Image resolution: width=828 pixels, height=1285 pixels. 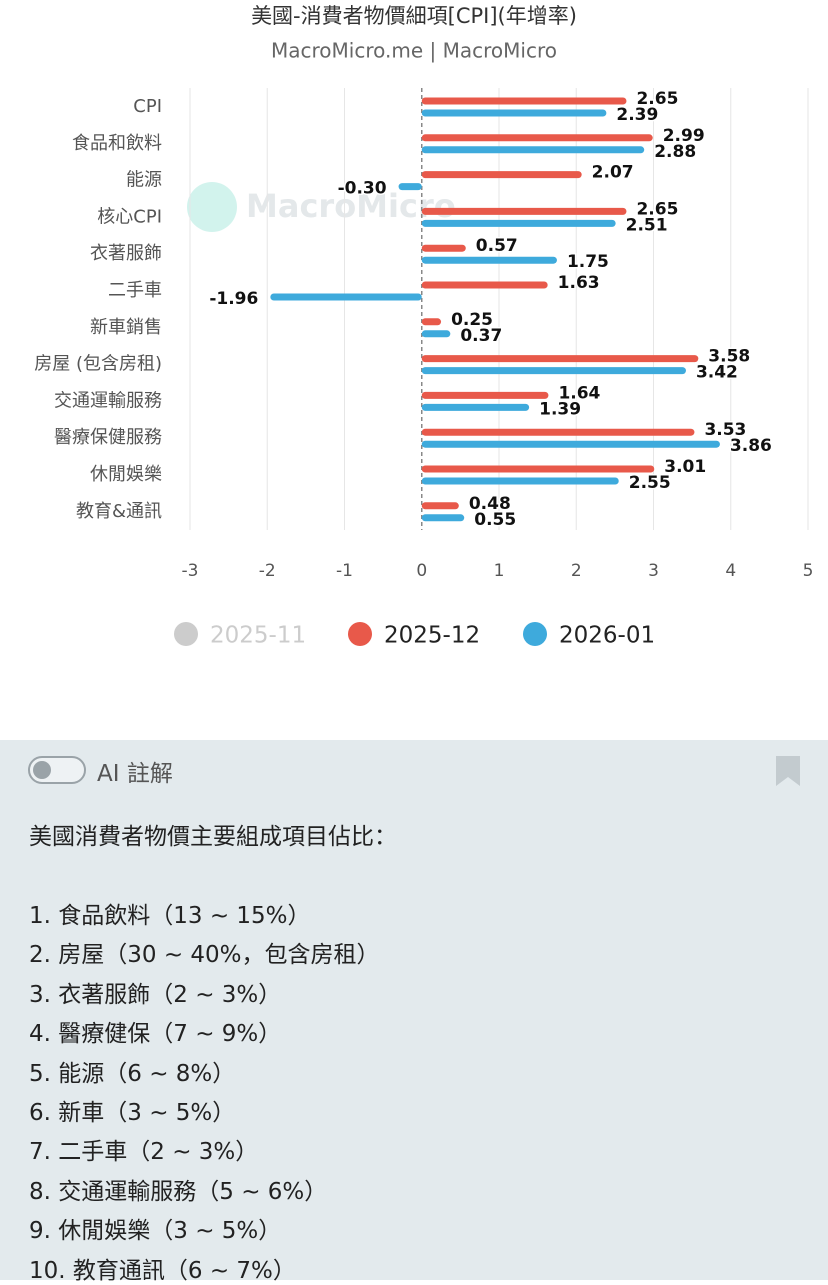 What do you see at coordinates (233, 299) in the screenshot?
I see `data-label: -1.96` at bounding box center [233, 299].